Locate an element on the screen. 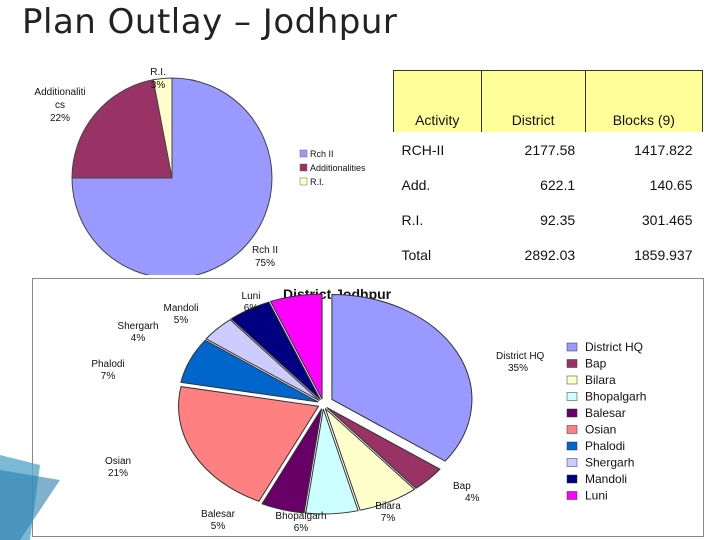 Image resolution: width=720 pixels, height=540 pixels. slice-label: Phalodi is located at coordinates (107, 364).